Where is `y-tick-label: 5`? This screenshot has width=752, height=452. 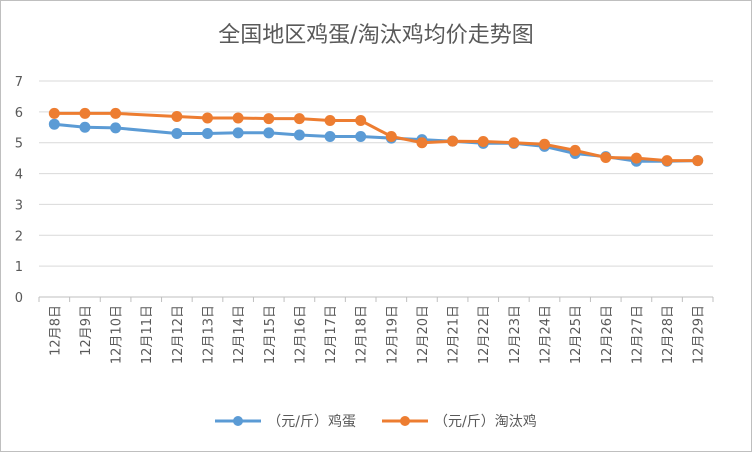 y-tick-label: 5 is located at coordinates (19, 144).